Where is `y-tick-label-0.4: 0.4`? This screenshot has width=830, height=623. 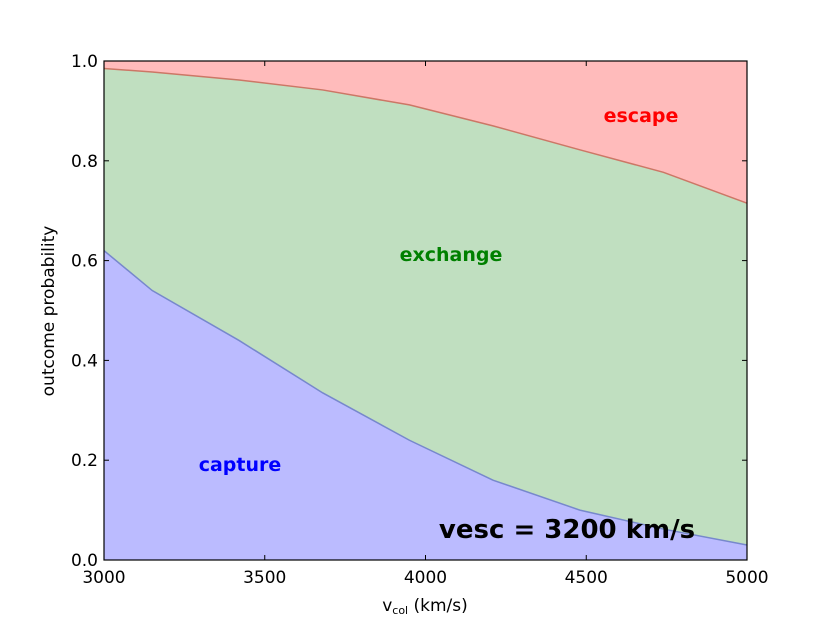 y-tick-label-0.4: 0.4 is located at coordinates (84, 361).